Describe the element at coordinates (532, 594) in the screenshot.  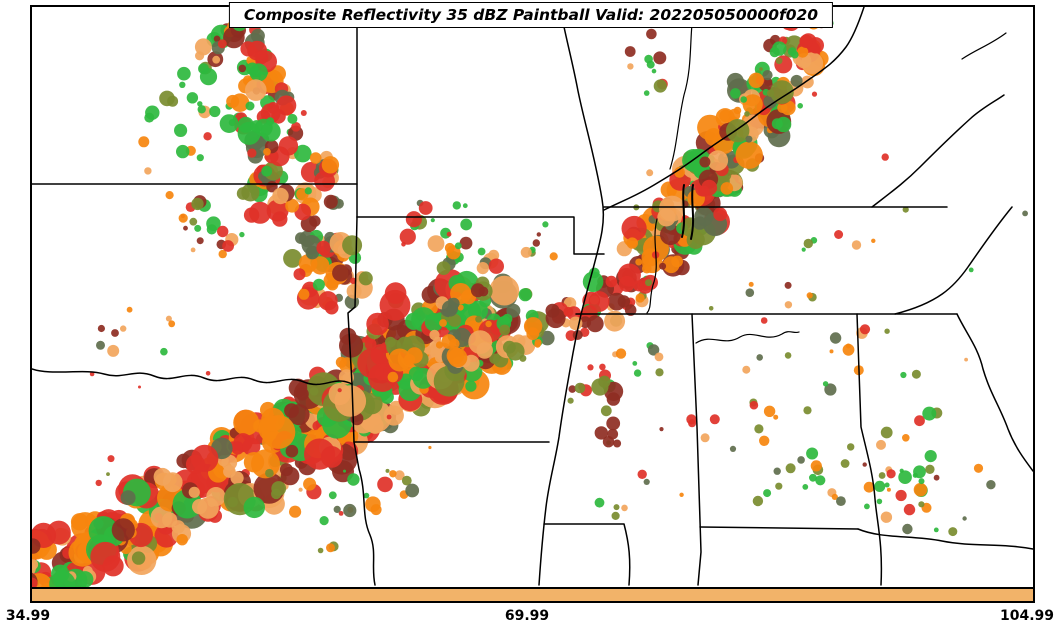
I see `colorbar` at that location.